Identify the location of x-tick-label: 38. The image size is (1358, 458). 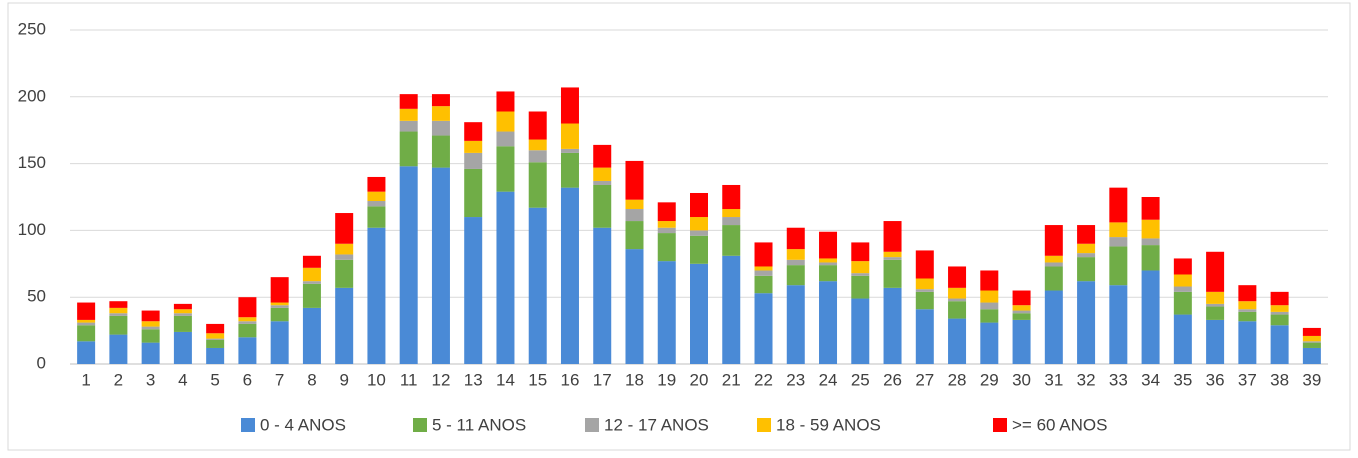
(1279, 379).